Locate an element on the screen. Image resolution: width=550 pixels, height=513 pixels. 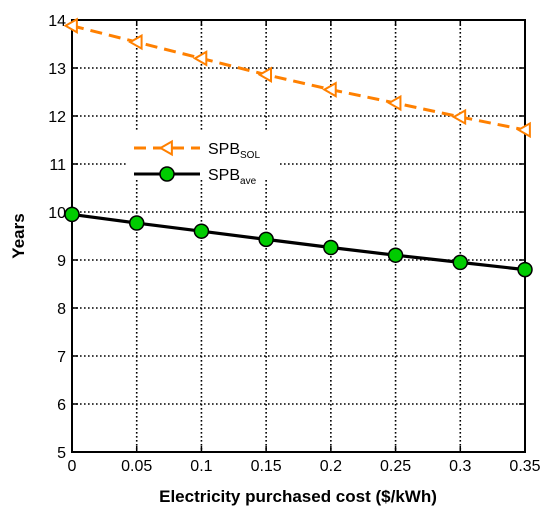
series-ave is located at coordinates (298, 242).